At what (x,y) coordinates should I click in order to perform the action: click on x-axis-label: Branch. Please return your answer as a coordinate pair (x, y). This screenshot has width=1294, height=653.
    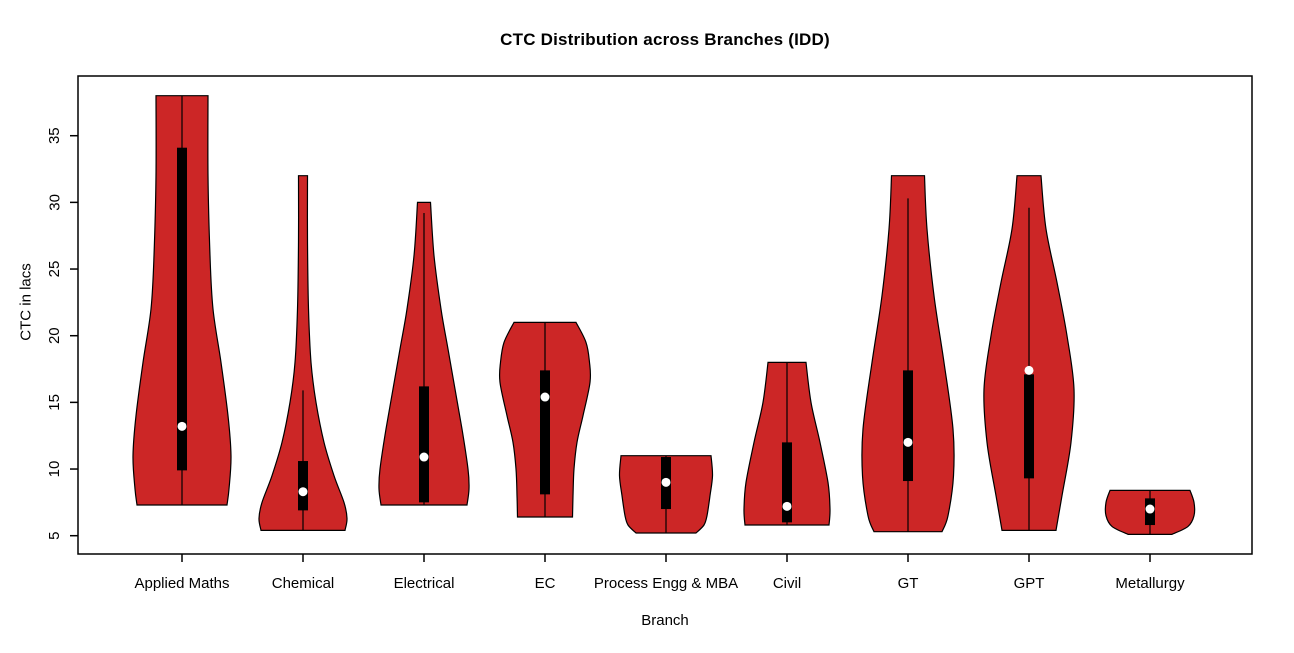
    Looking at the image, I should click on (665, 620).